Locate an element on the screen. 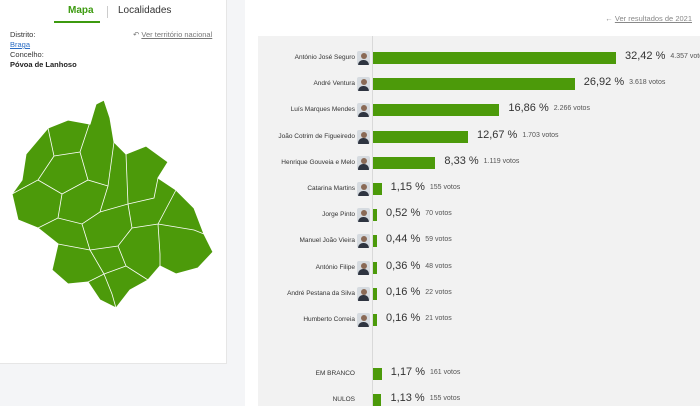 This screenshot has width=700, height=406. candidate-name: António José Seguro is located at coordinates (324, 57).